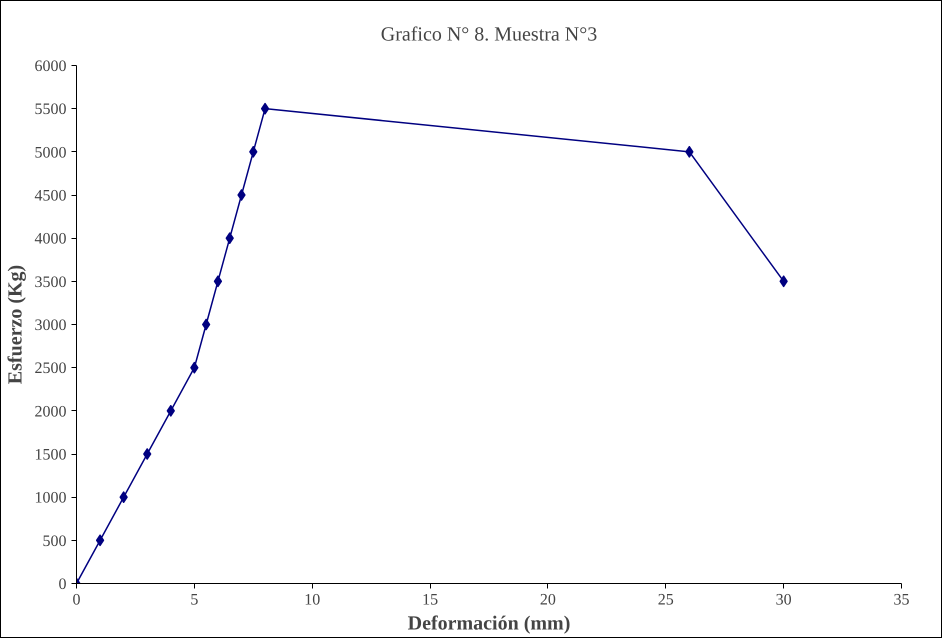 The image size is (942, 638). I want to click on x-tick-label: 5, so click(194, 600).